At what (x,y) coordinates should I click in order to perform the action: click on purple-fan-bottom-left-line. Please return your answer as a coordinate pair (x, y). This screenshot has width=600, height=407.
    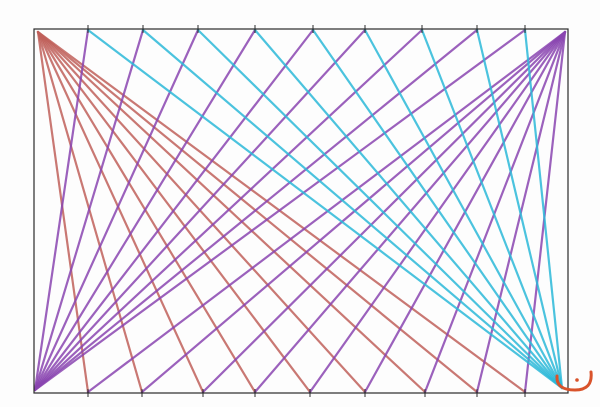
    Looking at the image, I should click on (61, 210).